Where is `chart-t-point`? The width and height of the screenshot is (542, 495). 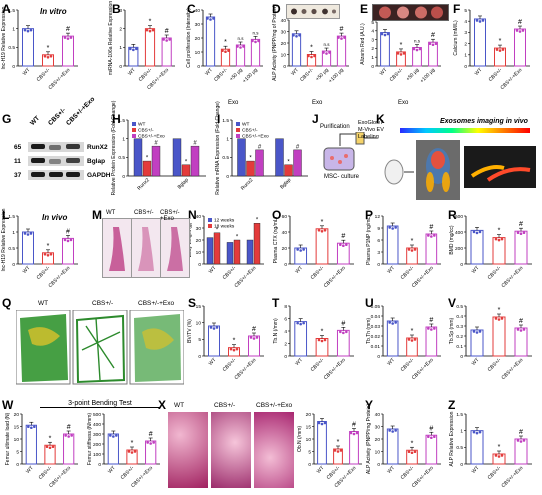
chart-t-point is located at coordinates (343, 333).